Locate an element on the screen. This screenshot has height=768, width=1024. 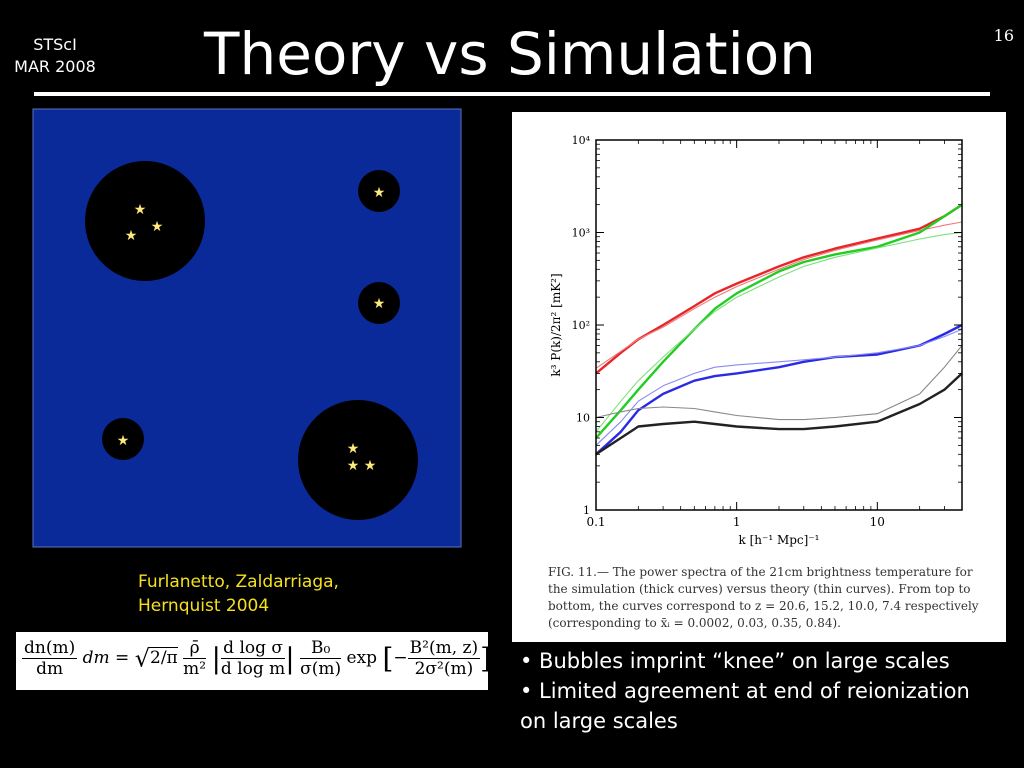
y-tick-label: 10⁴ is located at coordinates (581, 140).